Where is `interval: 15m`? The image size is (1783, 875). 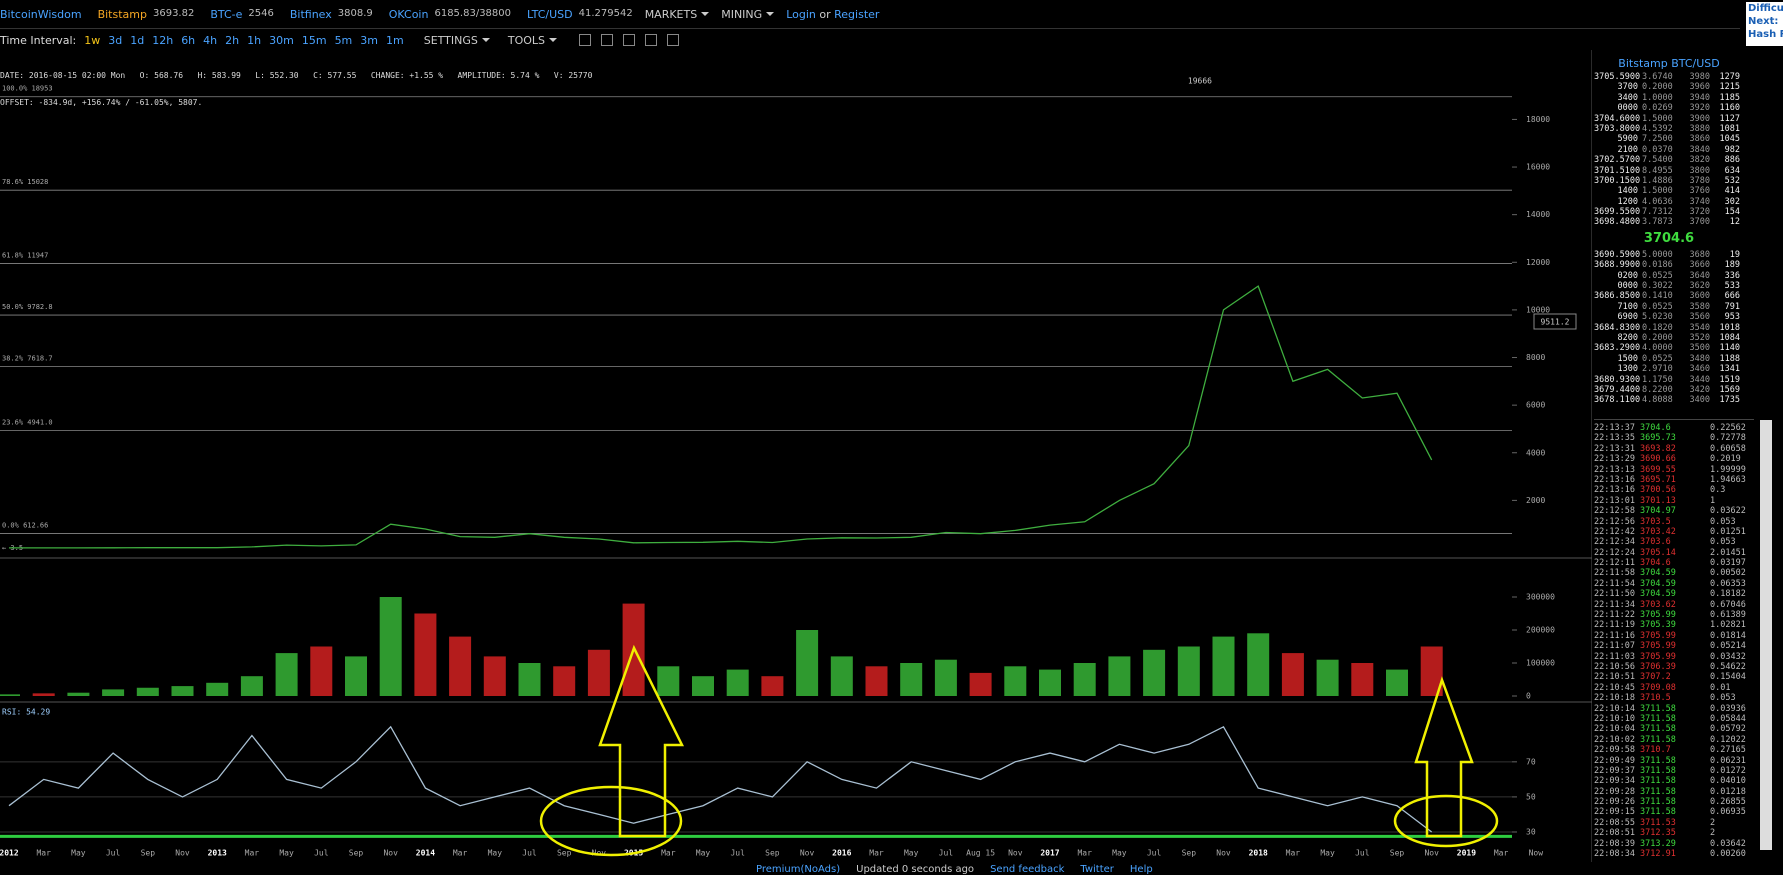 interval: 15m is located at coordinates (314, 40).